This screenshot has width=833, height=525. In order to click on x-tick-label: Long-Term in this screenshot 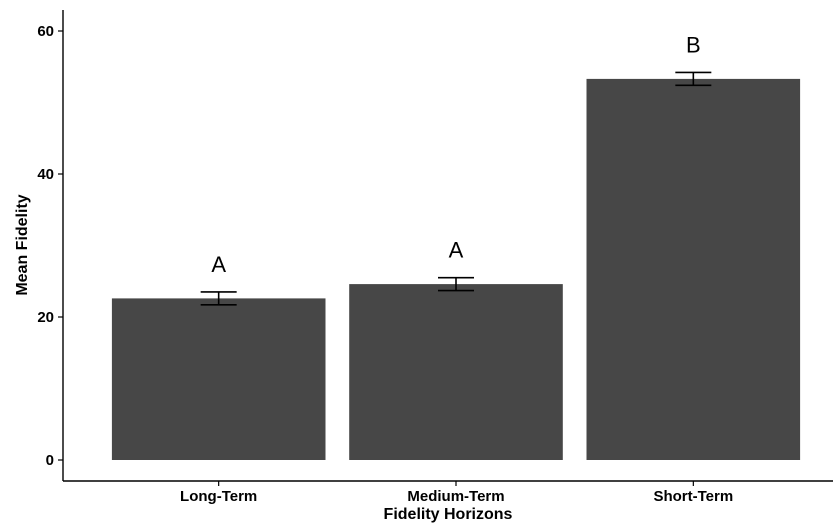, I will do `click(218, 496)`.